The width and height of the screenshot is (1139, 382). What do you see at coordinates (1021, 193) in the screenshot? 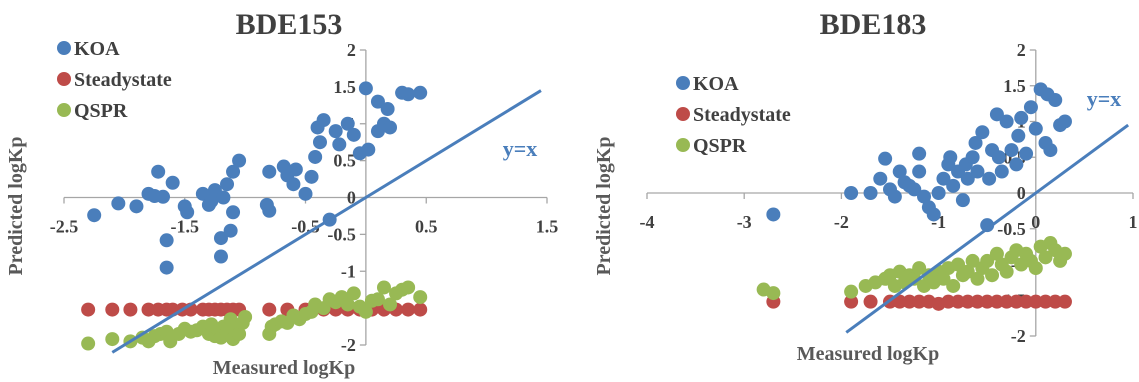
I see `chart2-y-tick-label: 0` at bounding box center [1021, 193].